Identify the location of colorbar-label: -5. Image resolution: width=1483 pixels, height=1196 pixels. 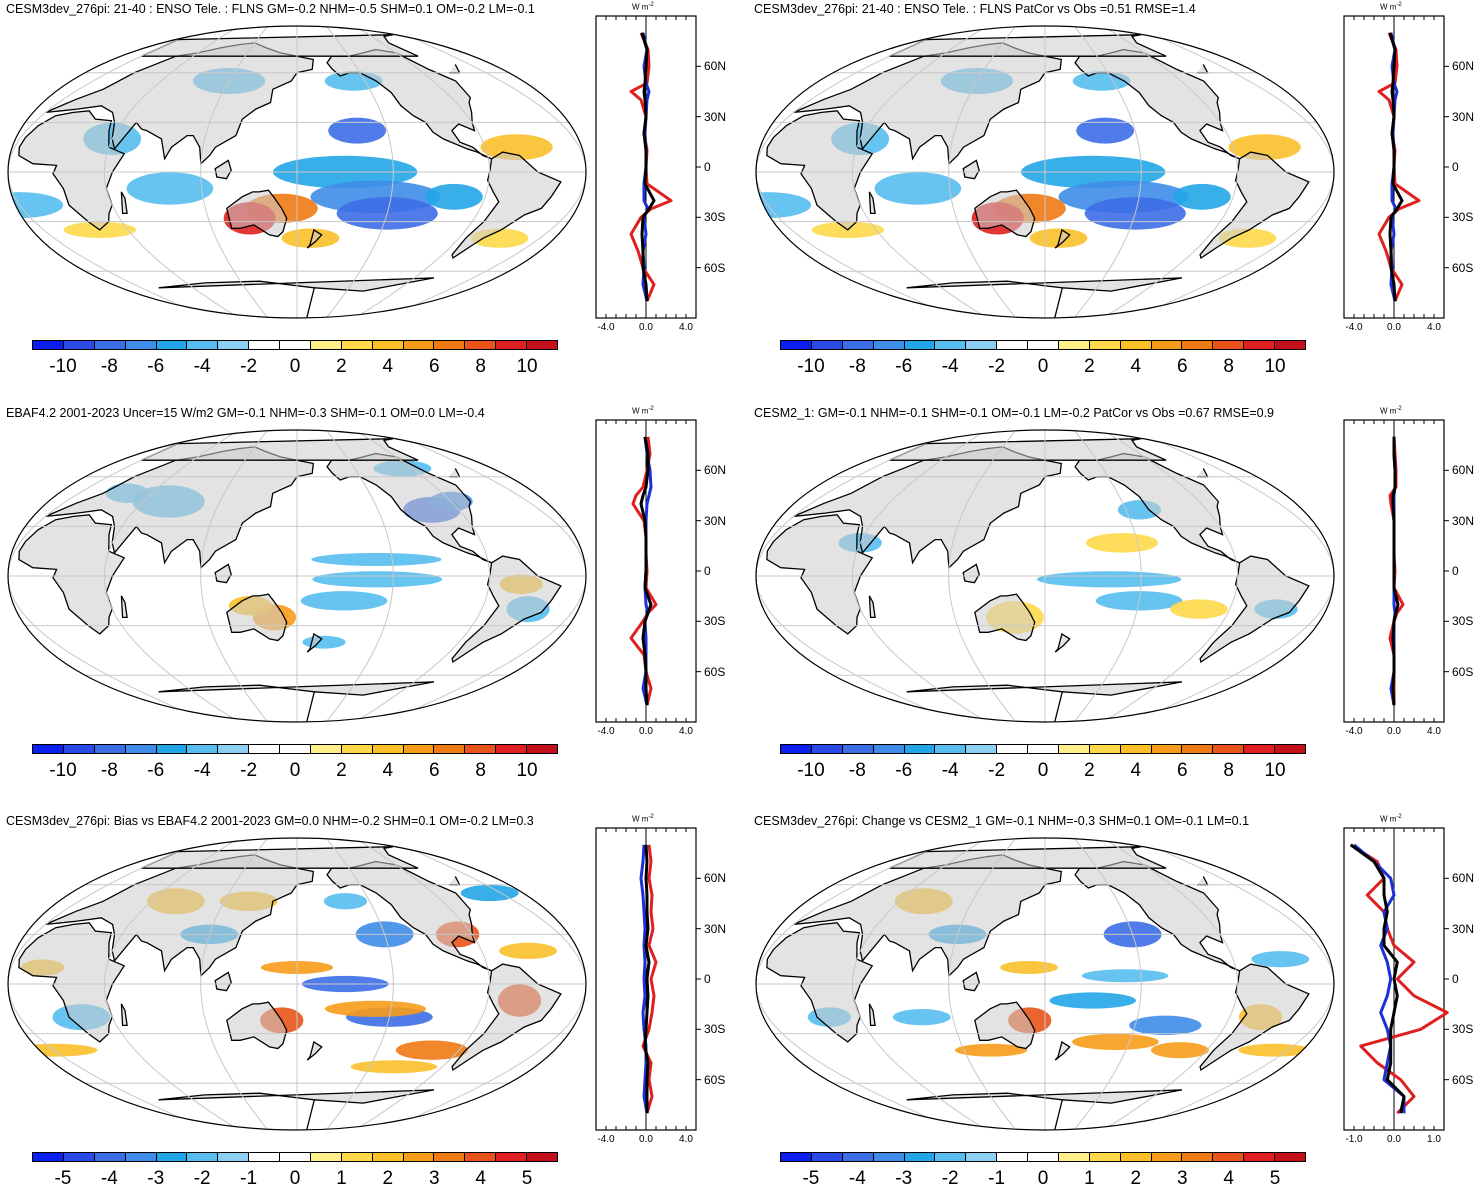
(63, 1178).